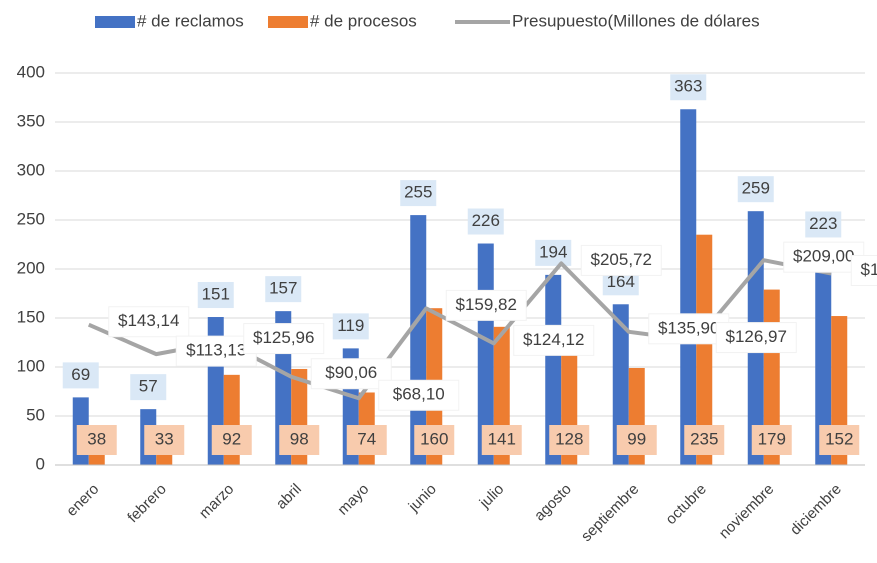 The width and height of the screenshot is (877, 563). I want to click on data-label: 74, so click(366, 438).